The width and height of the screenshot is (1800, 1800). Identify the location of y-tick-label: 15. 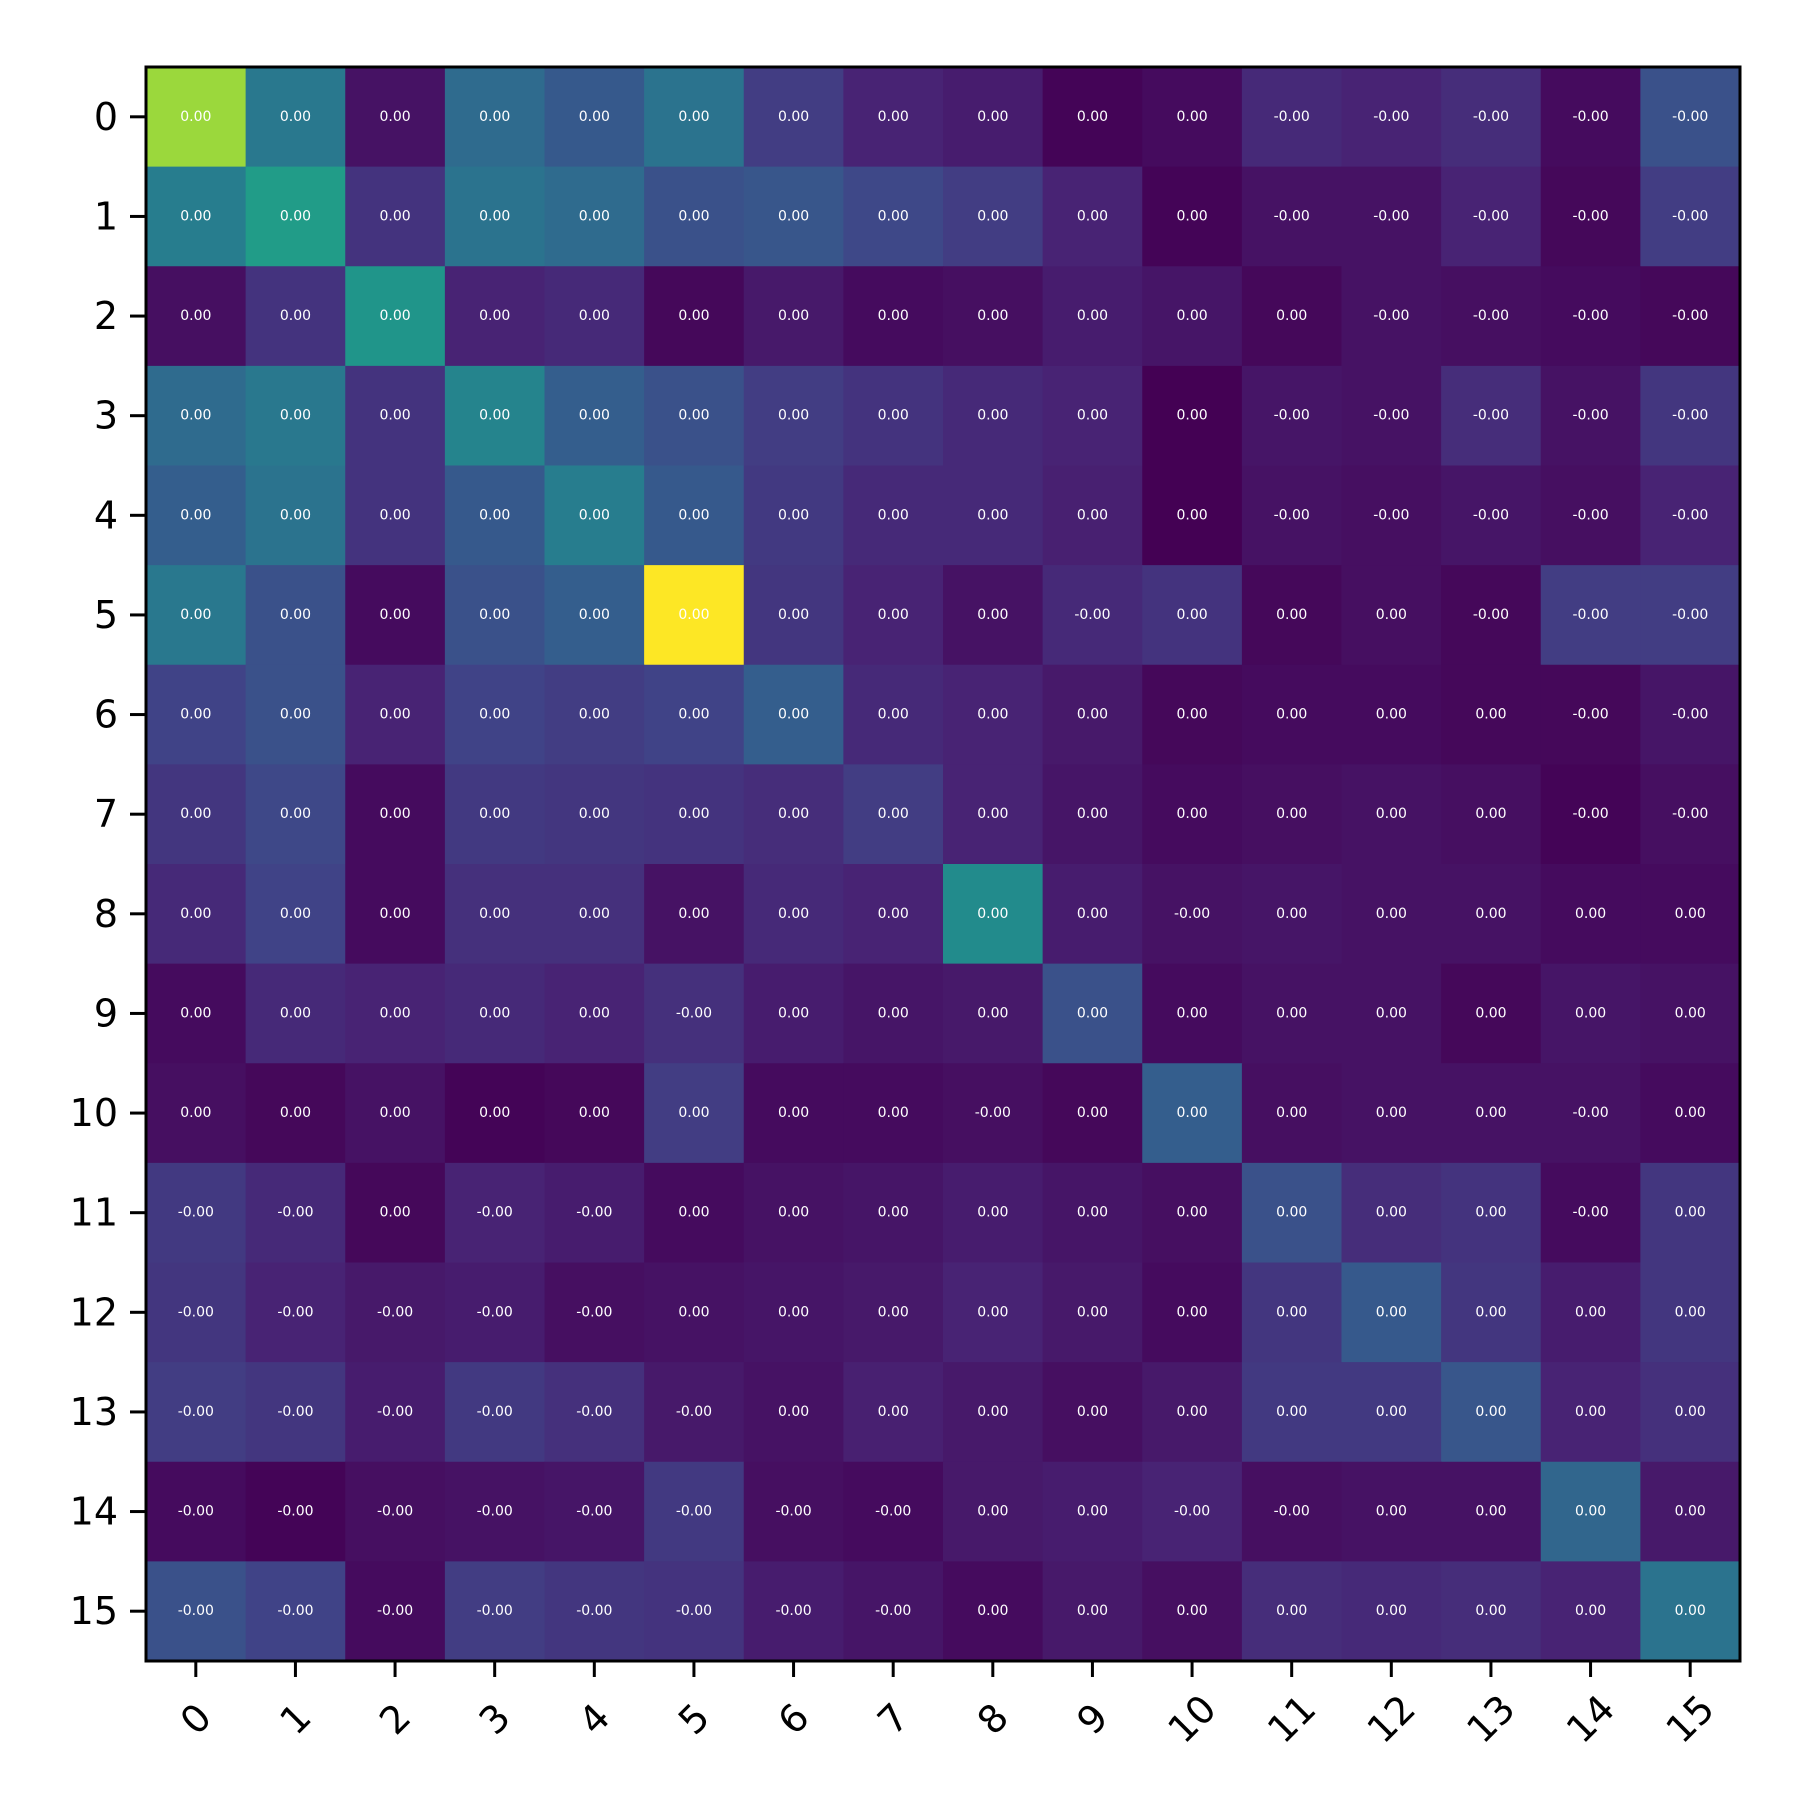
(94, 1611).